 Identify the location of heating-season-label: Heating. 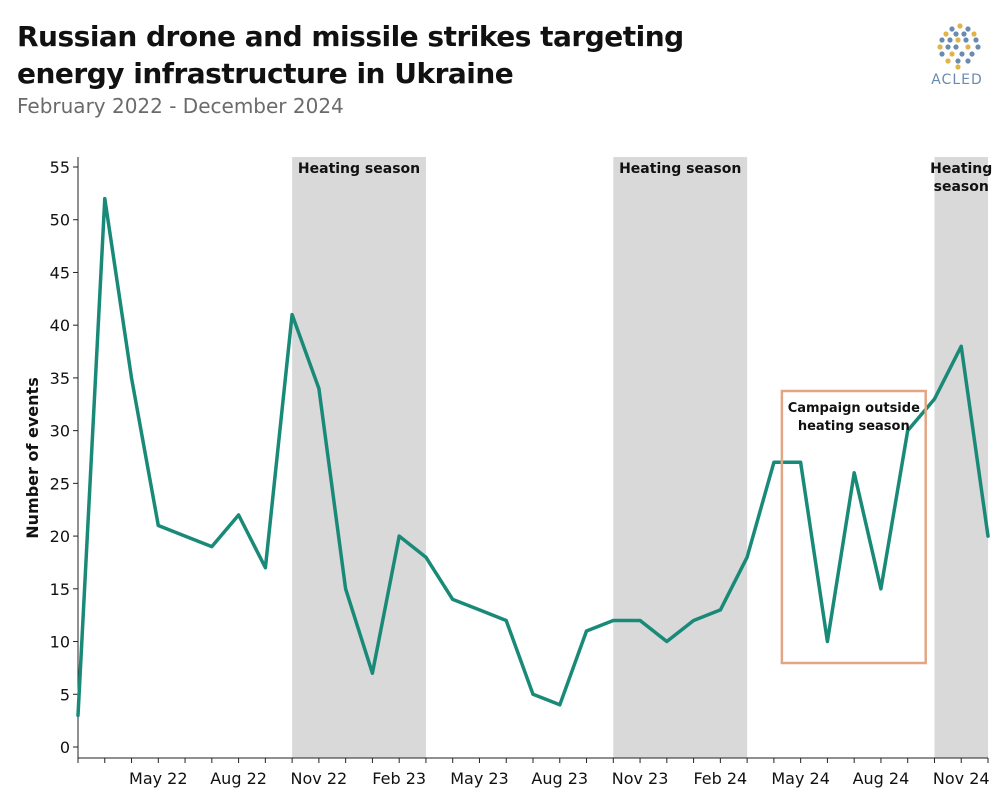
(961, 169).